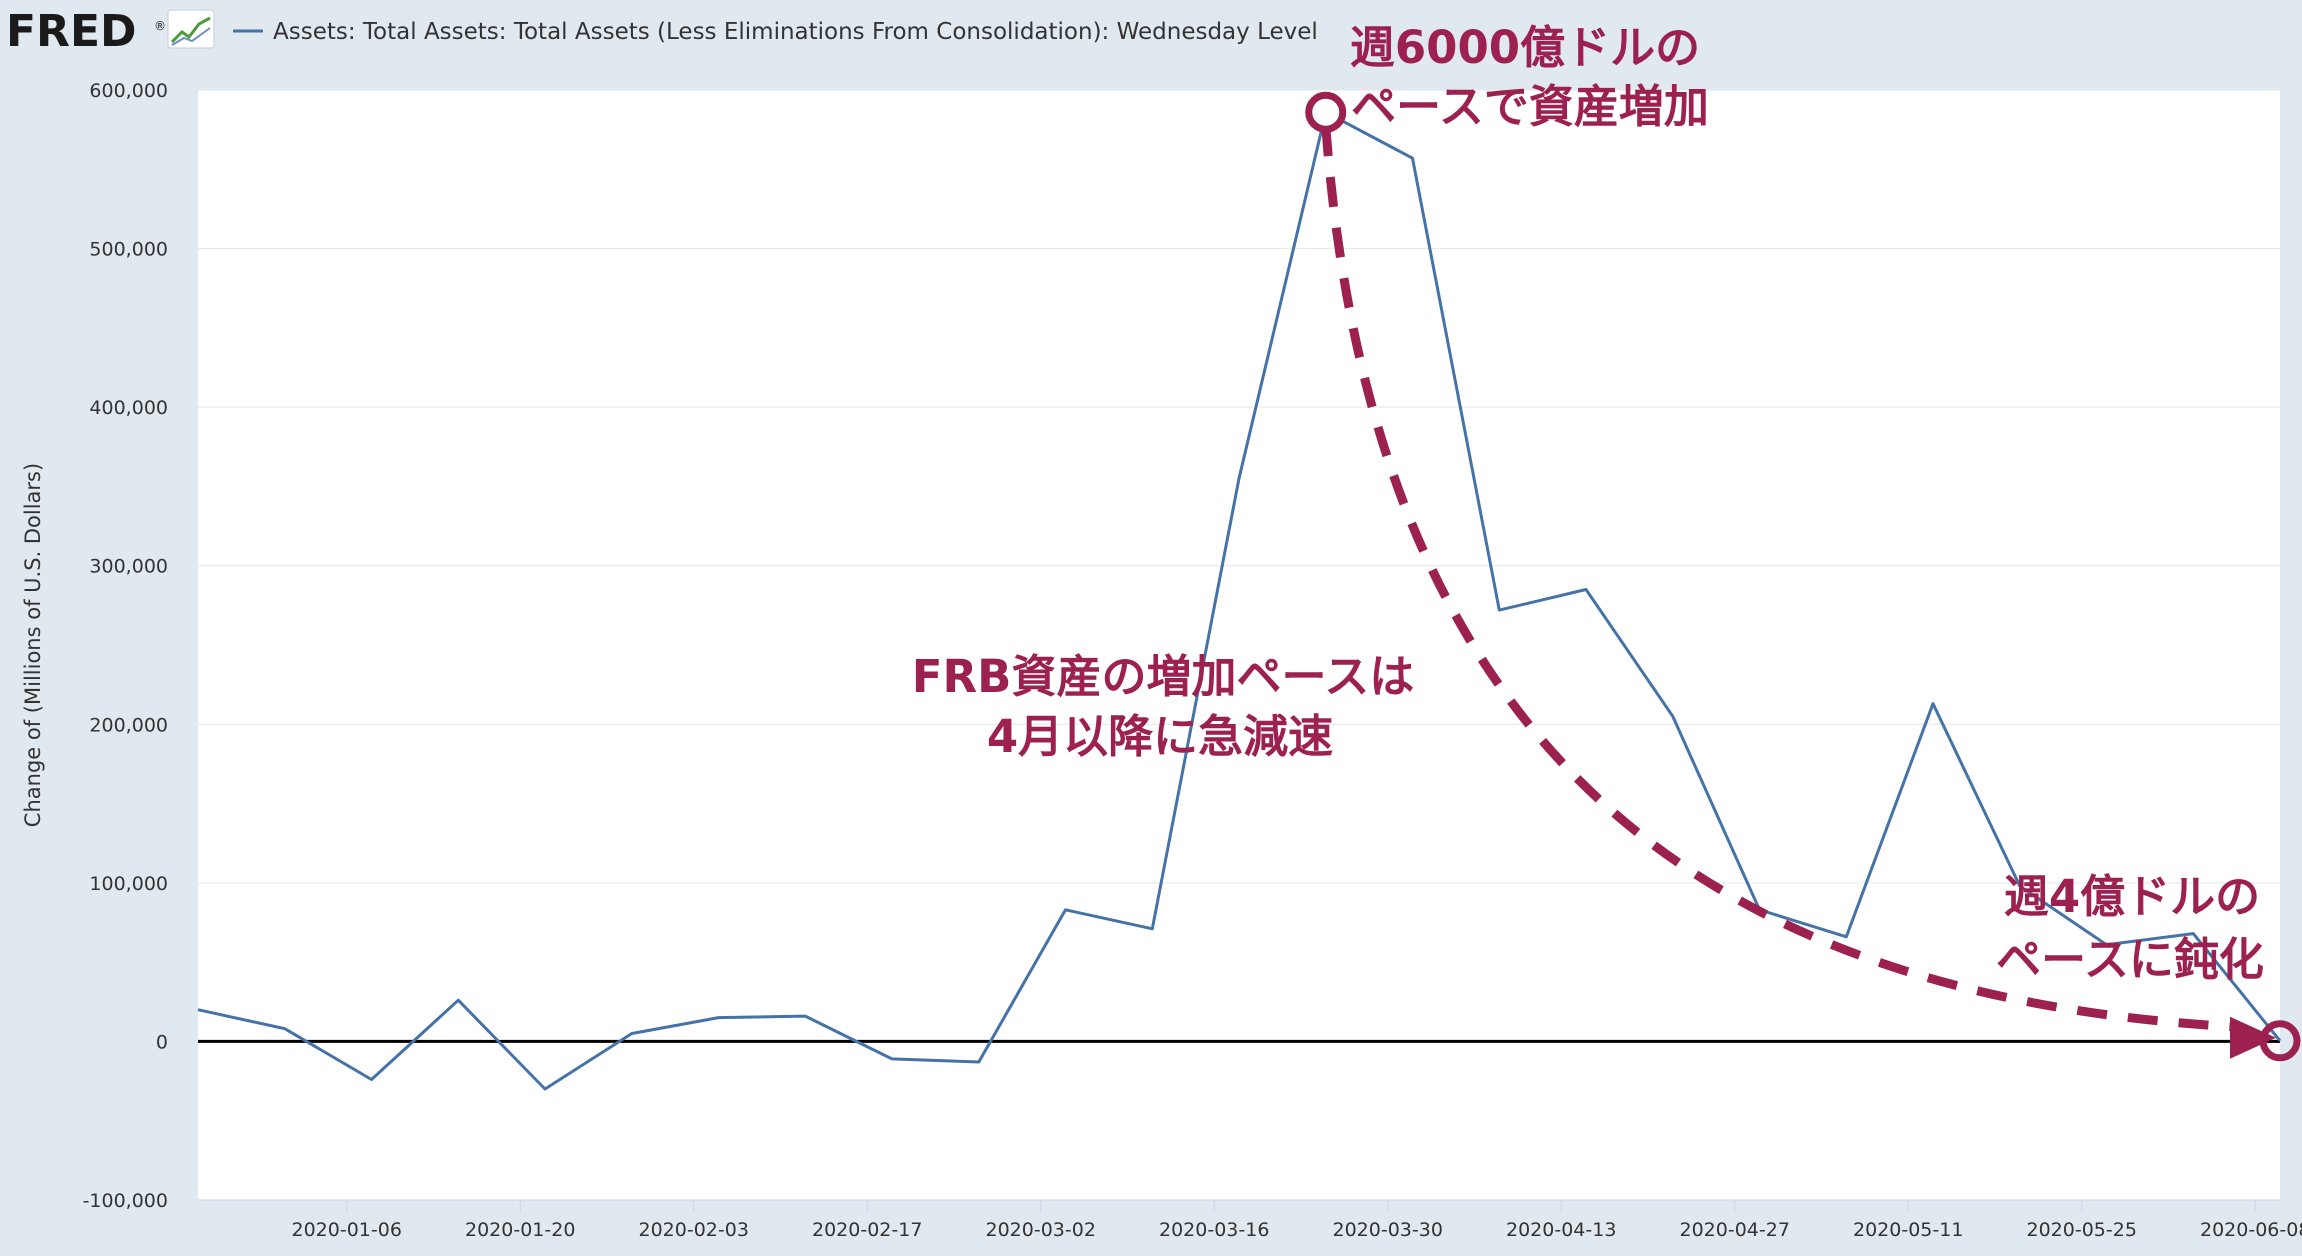 This screenshot has height=1256, width=2302. What do you see at coordinates (160, 26) in the screenshot?
I see `logo-registered-mark: ®` at bounding box center [160, 26].